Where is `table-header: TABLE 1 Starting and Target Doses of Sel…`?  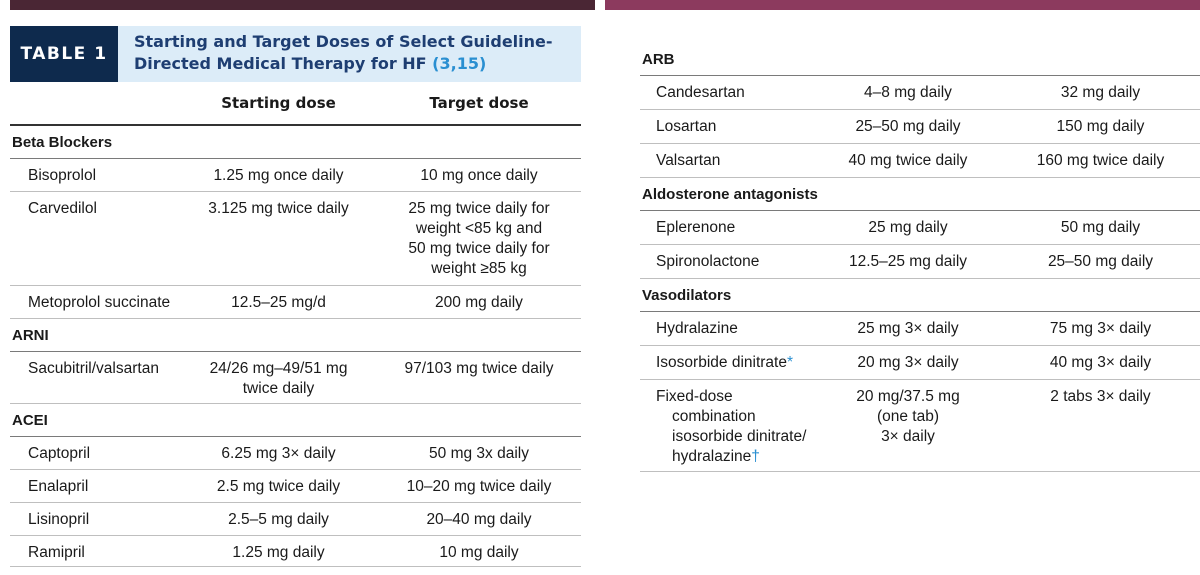 table-header: TABLE 1 Starting and Target Doses of Sel… is located at coordinates (295, 54).